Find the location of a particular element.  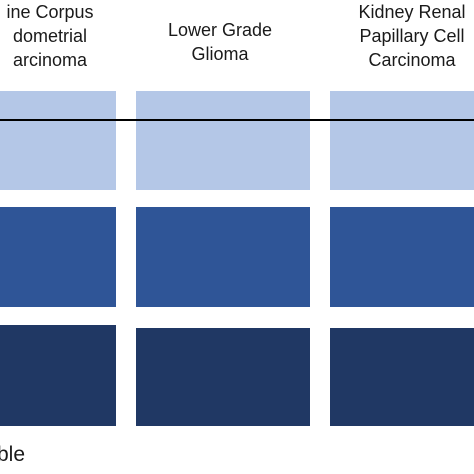

cell-row3-col1 is located at coordinates (58, 375).